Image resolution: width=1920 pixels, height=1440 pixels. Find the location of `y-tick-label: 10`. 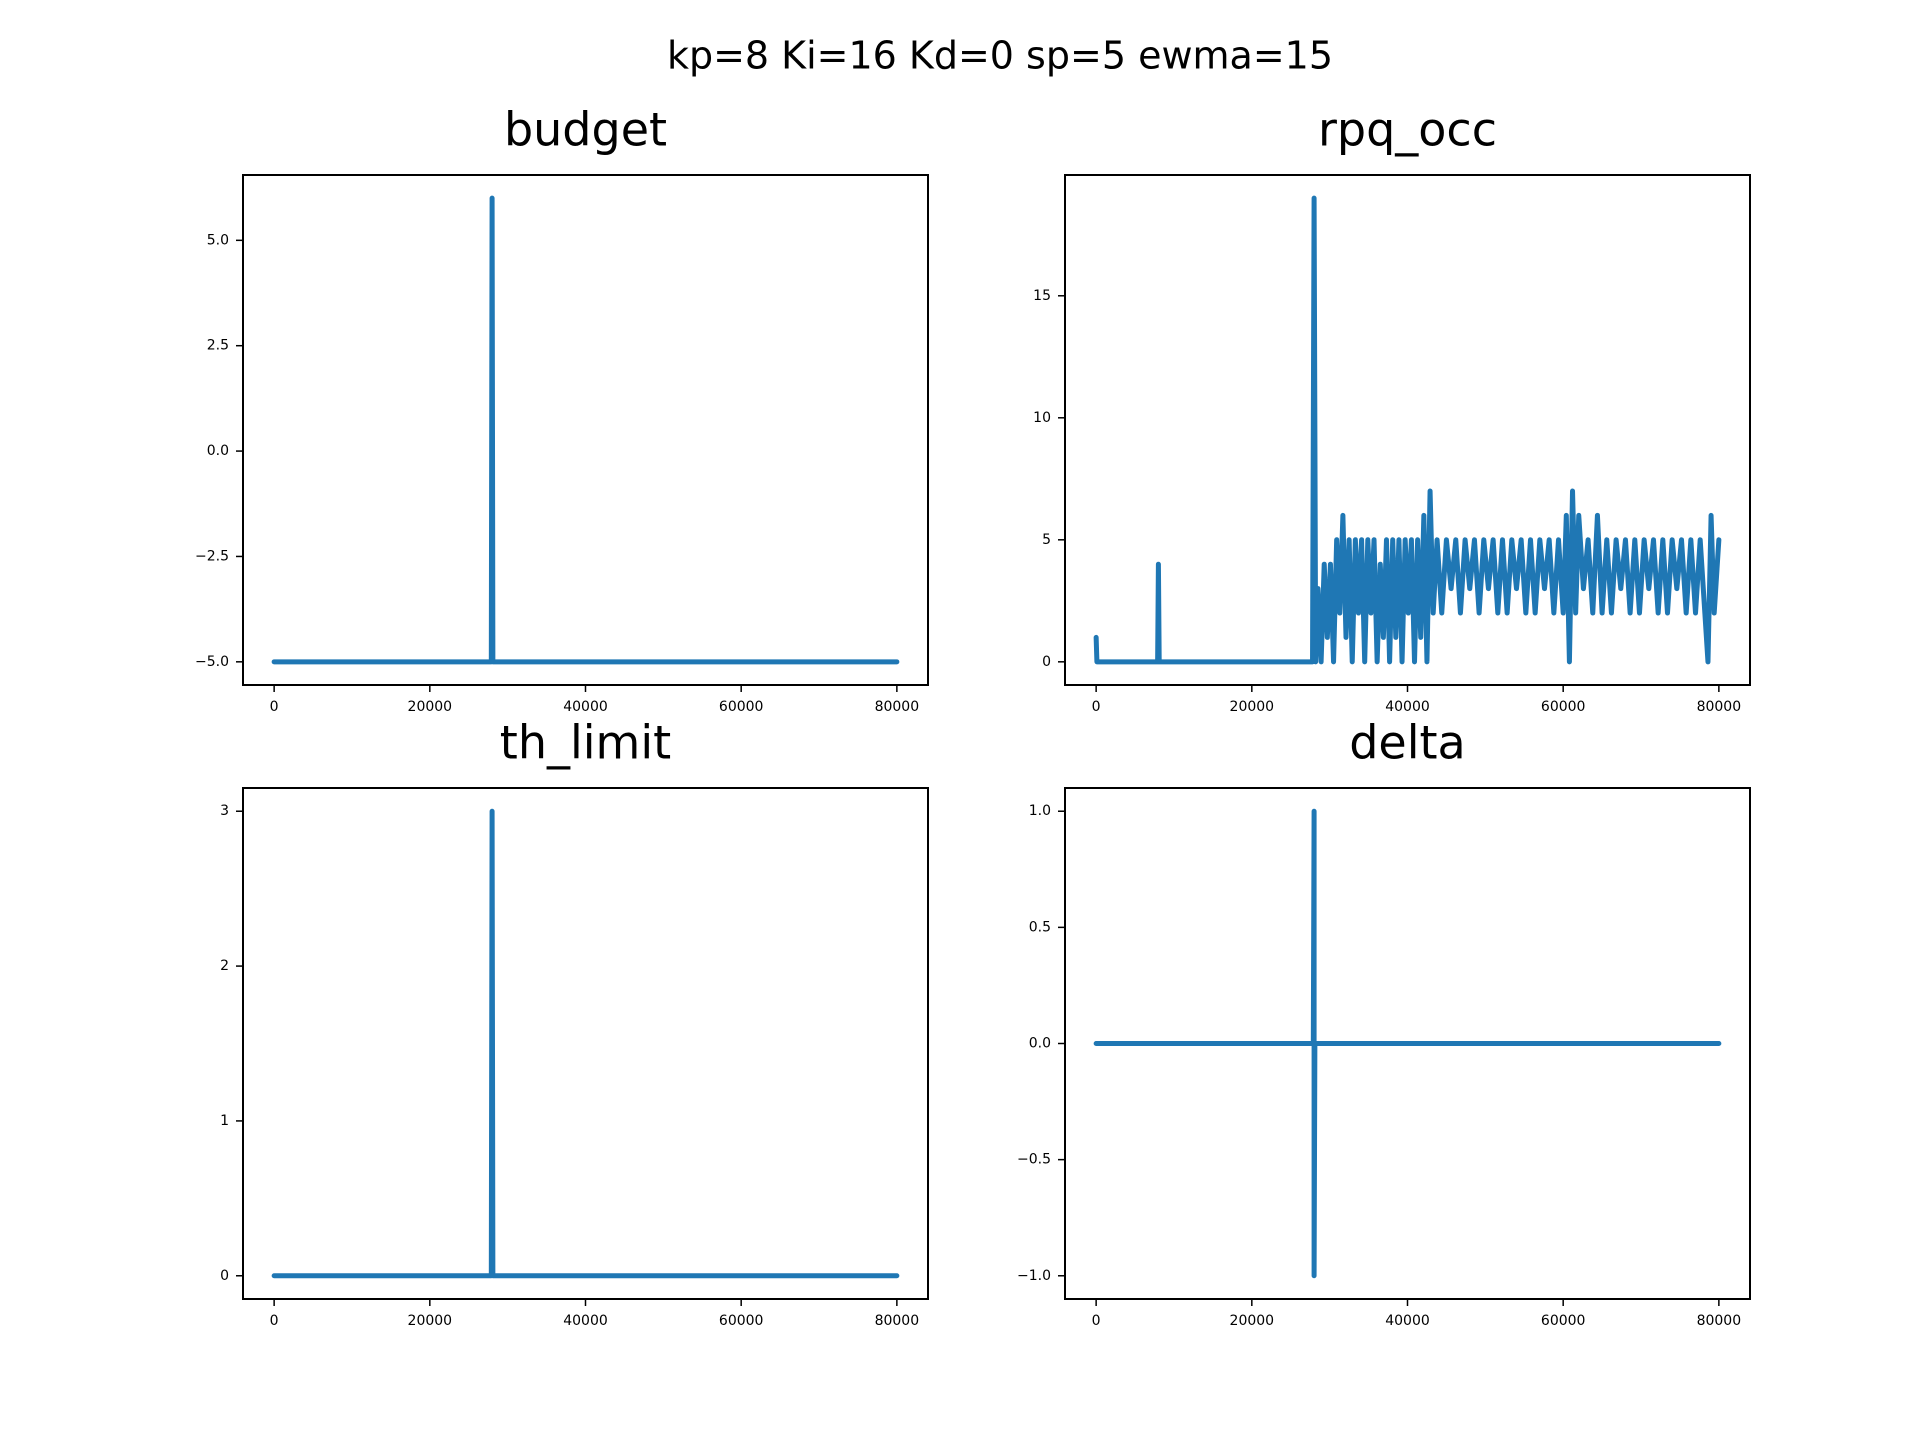

y-tick-label: 10 is located at coordinates (1042, 418).